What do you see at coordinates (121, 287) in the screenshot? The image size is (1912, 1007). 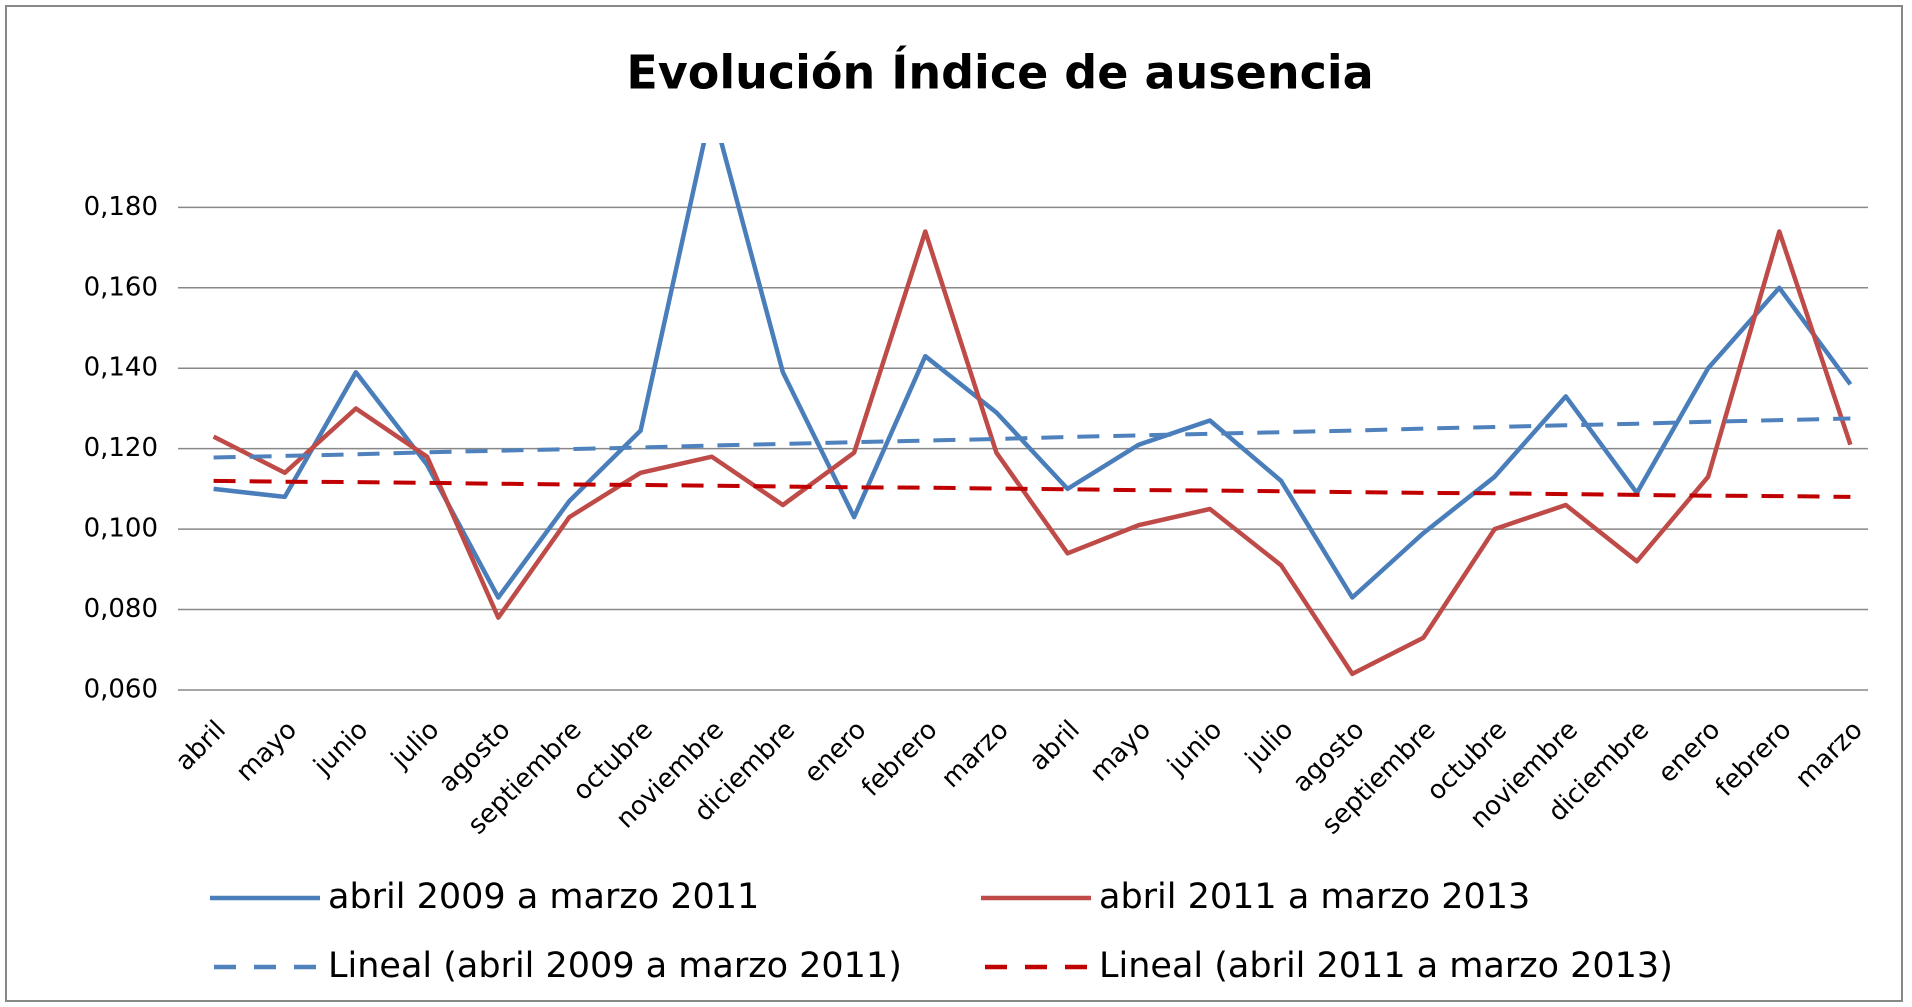 I see `y-tick-label: 0,160` at bounding box center [121, 287].